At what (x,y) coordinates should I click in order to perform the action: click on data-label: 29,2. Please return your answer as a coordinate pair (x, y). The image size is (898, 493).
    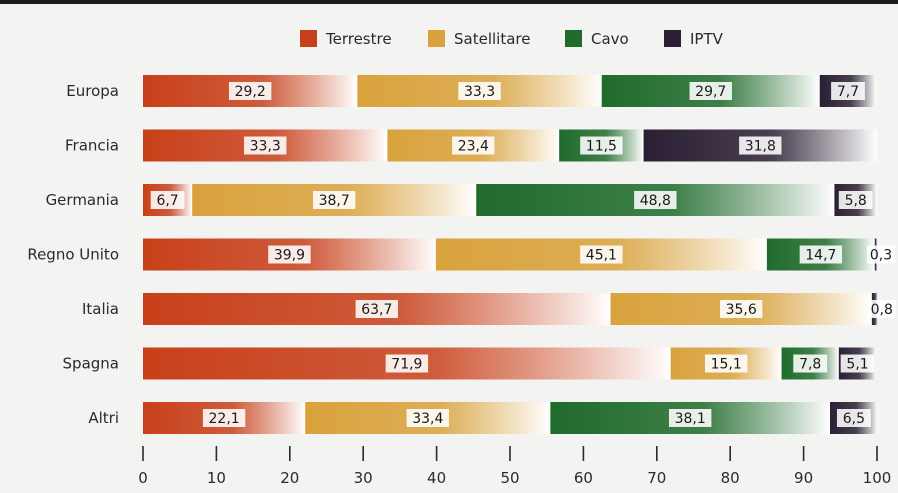
    Looking at the image, I should click on (250, 92).